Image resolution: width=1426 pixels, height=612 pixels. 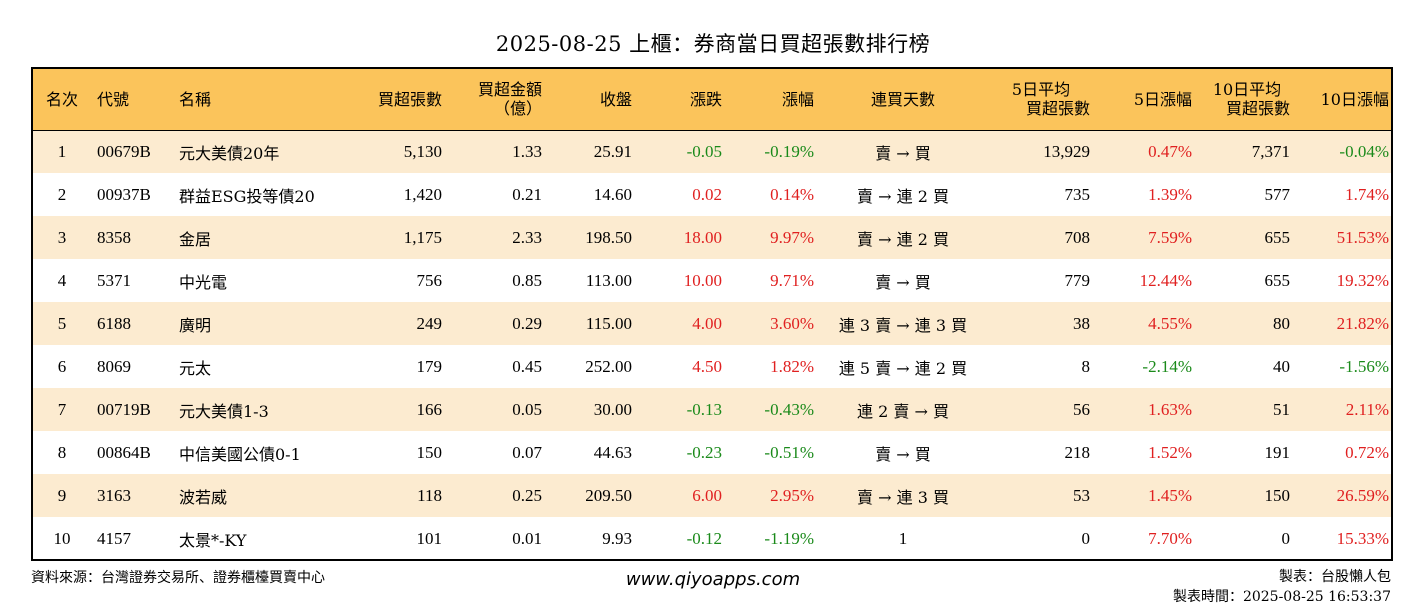 I want to click on cell-close: 14.60, so click(x=612, y=194).